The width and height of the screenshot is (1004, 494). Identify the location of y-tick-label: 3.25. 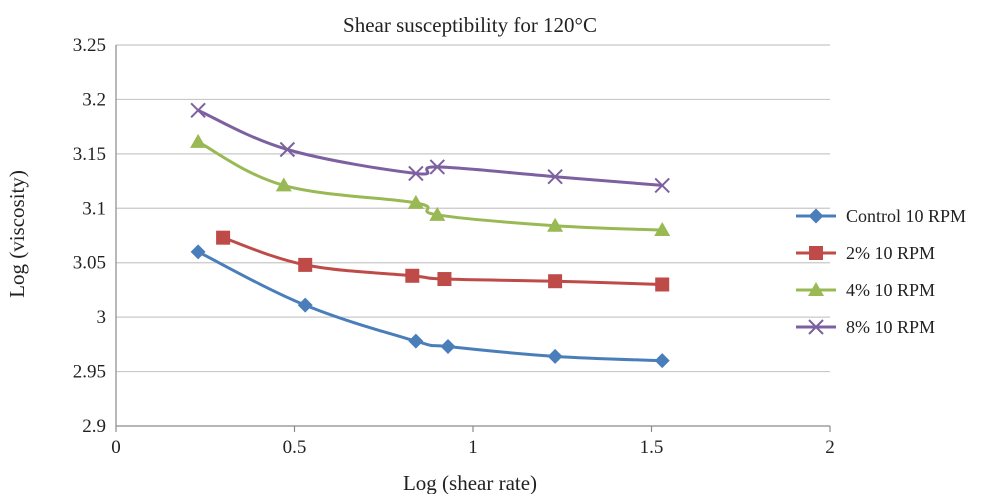
(89, 45).